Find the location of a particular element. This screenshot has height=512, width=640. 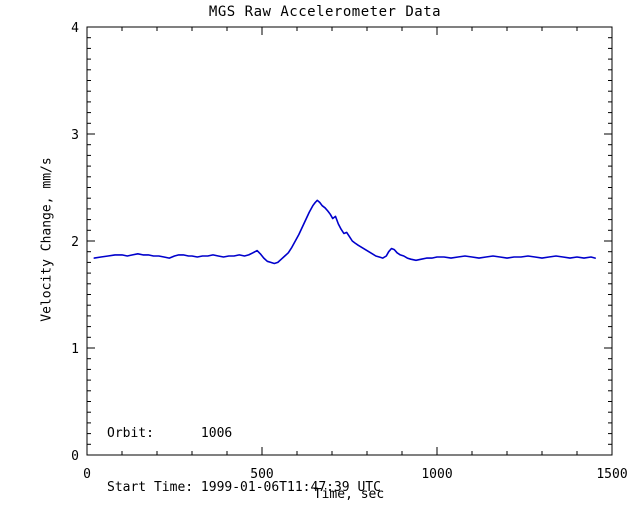

annotation-orbit: Orbit: 1006 is located at coordinates (170, 433).